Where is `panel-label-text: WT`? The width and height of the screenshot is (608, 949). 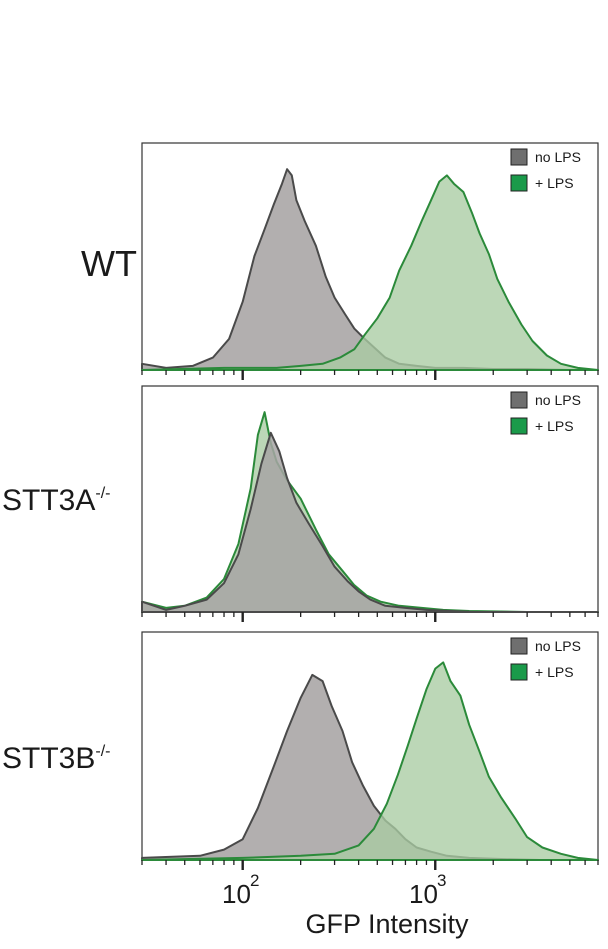
panel-label-text: WT is located at coordinates (109, 263).